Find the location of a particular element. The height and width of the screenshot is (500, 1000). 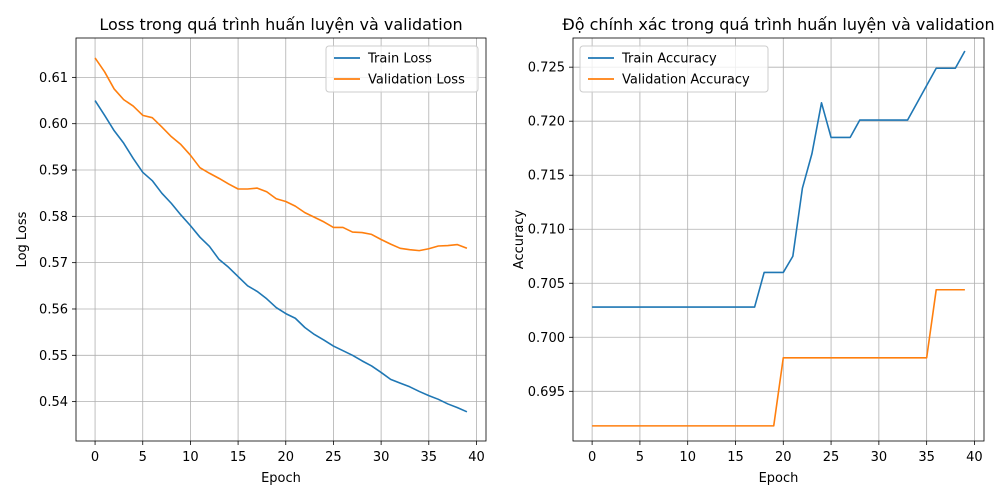

y-tick-label: 0.61 is located at coordinates (53, 78).